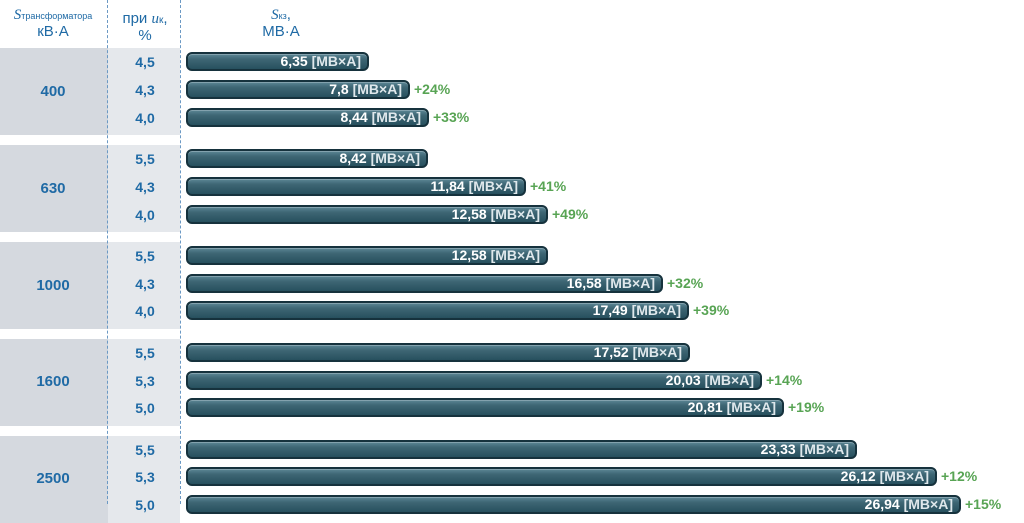  I want to click on delta-percent-label: +12%, so click(959, 476).